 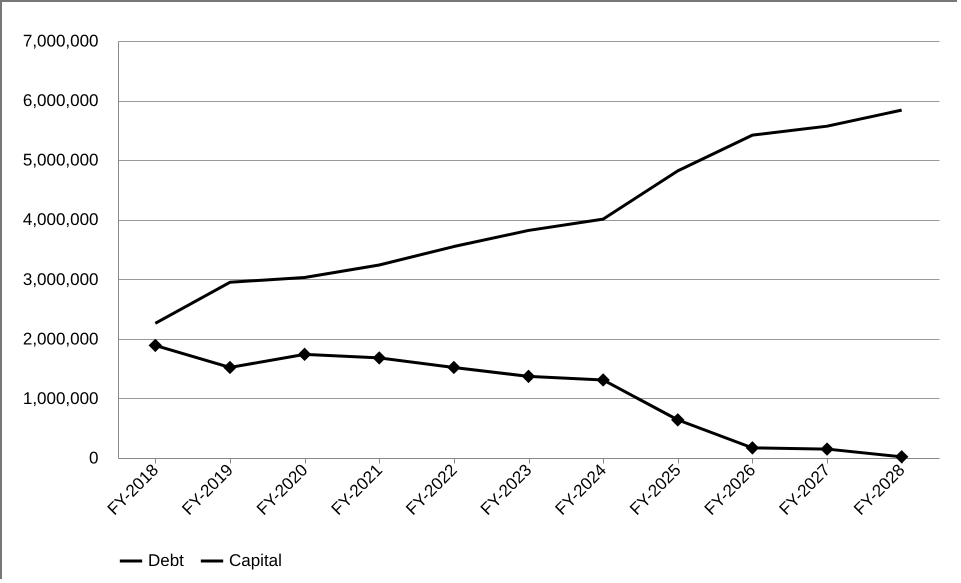 I want to click on legend-label: Capital, so click(x=255, y=560).